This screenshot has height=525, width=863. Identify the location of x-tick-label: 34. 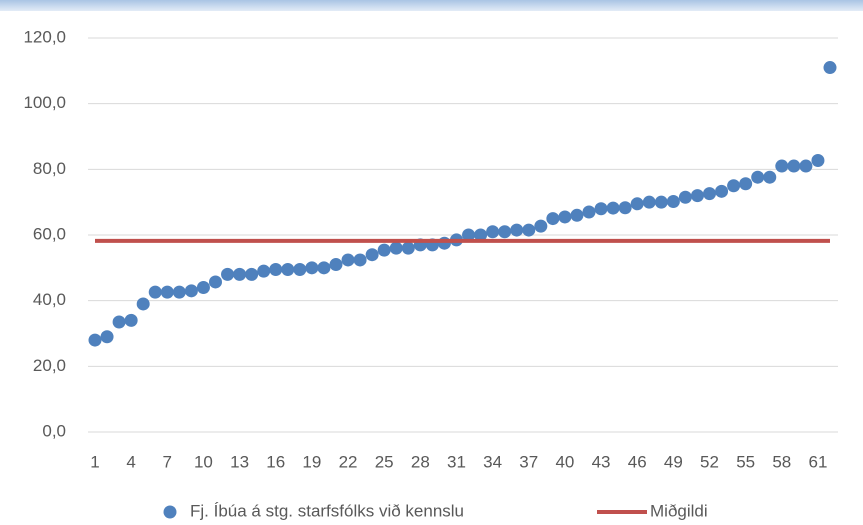
(492, 461).